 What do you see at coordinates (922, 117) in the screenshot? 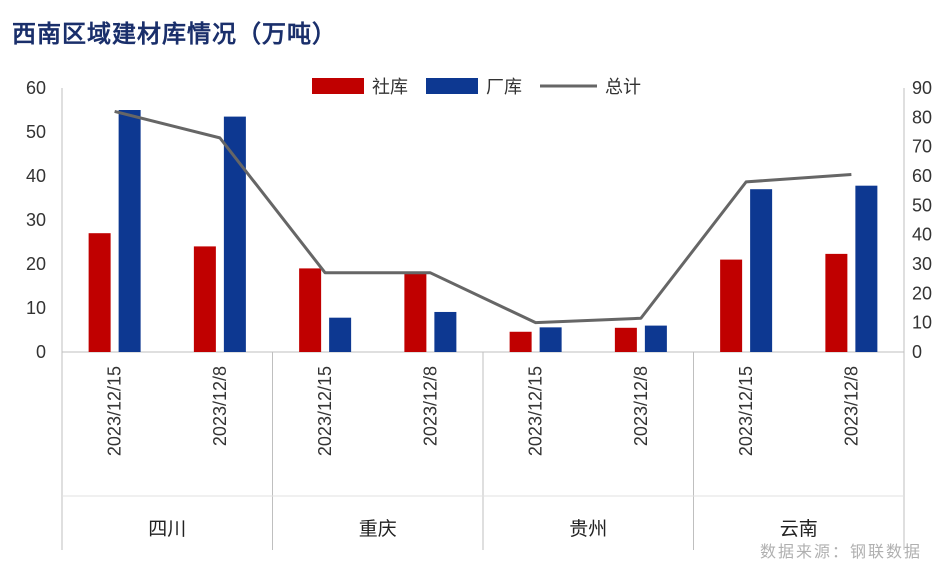
I see `y-right-tick-label: 80` at bounding box center [922, 117].